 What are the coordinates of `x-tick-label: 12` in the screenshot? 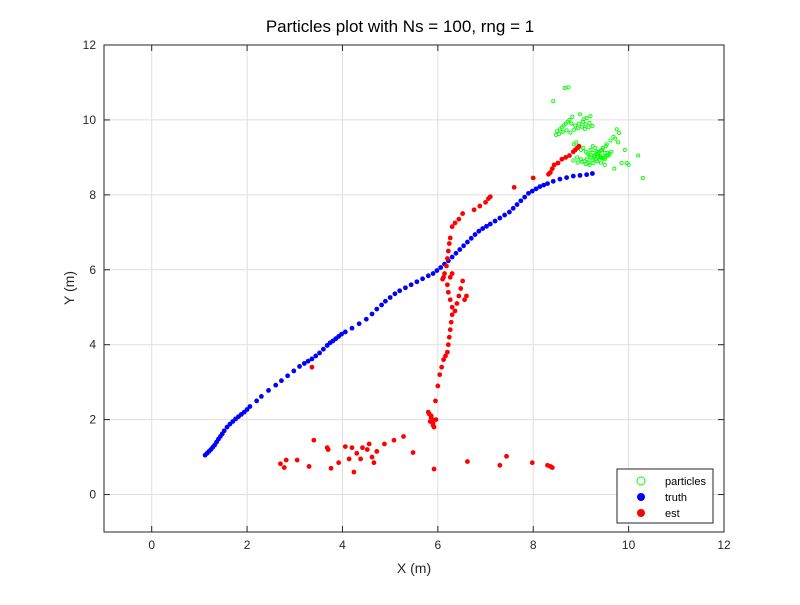 It's located at (724, 545).